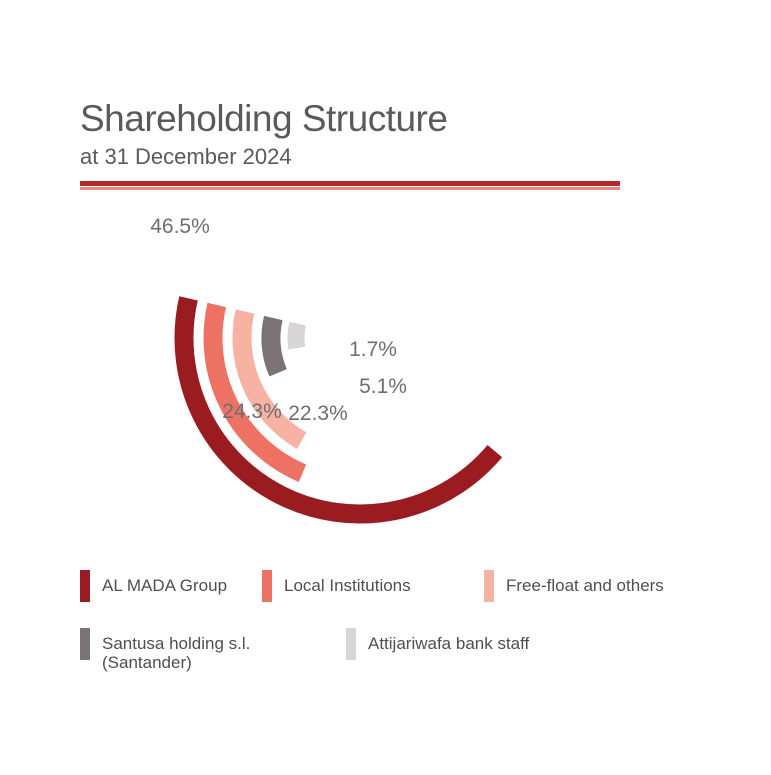 This screenshot has height=775, width=771. I want to click on chart-title: Shareholding Structure, so click(264, 118).